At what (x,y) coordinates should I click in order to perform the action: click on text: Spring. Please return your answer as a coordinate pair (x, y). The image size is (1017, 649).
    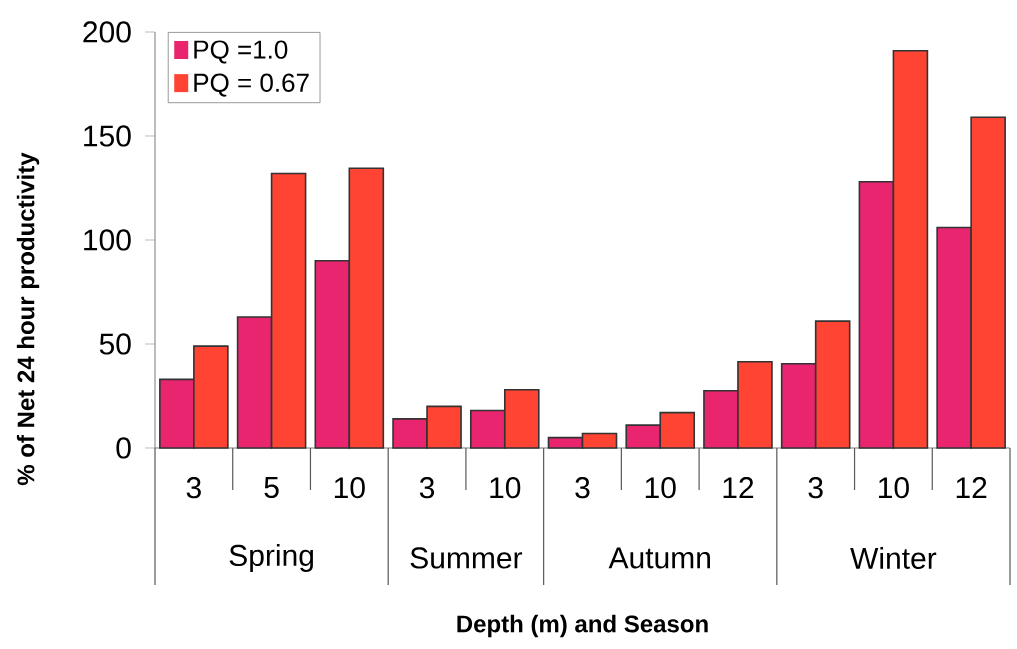
    Looking at the image, I should click on (271, 558).